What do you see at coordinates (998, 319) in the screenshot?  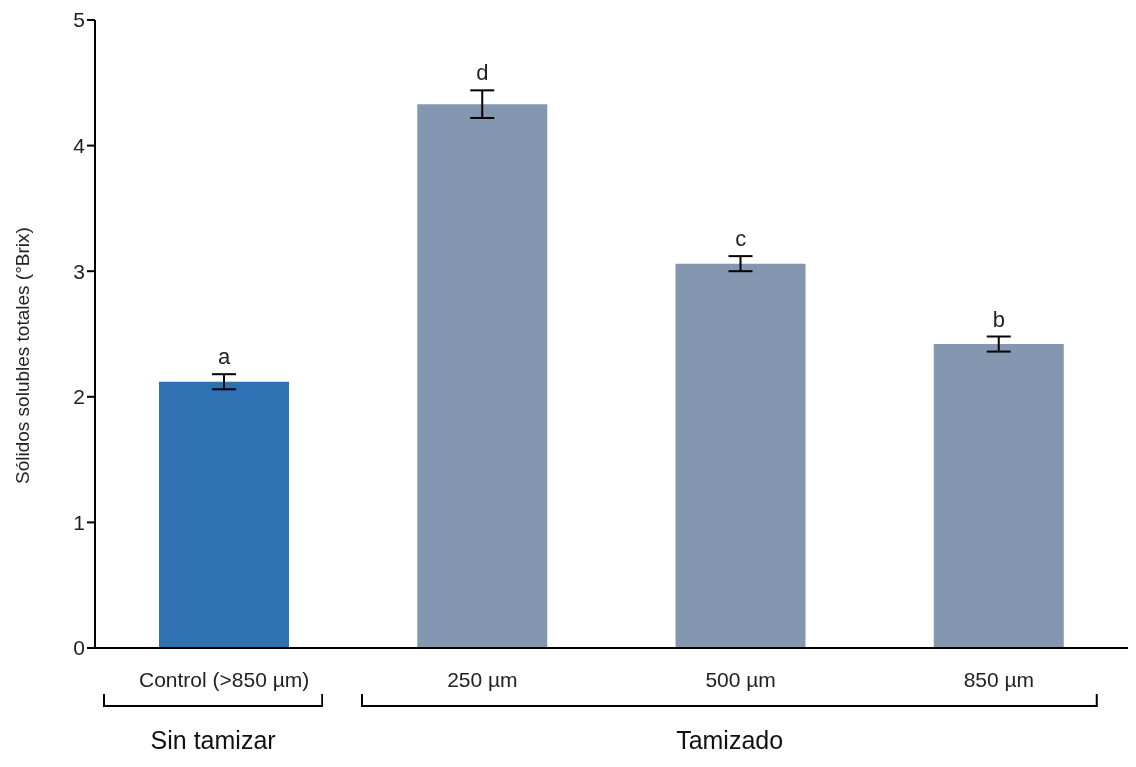 I see `annotation: b` at bounding box center [998, 319].